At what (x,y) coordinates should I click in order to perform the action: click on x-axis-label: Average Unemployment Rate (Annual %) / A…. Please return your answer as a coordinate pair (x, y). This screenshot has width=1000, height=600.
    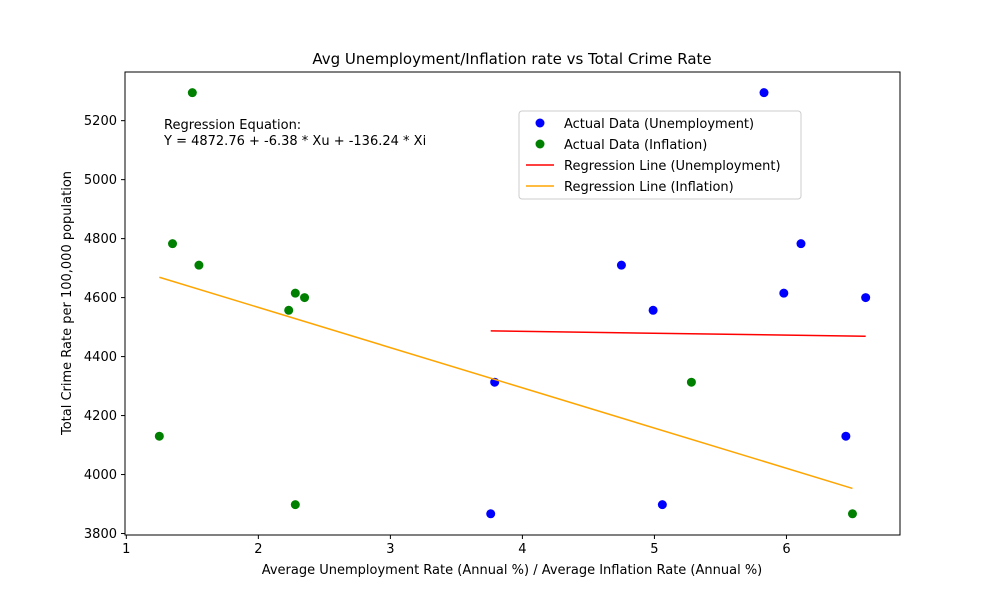
    Looking at the image, I should click on (512, 570).